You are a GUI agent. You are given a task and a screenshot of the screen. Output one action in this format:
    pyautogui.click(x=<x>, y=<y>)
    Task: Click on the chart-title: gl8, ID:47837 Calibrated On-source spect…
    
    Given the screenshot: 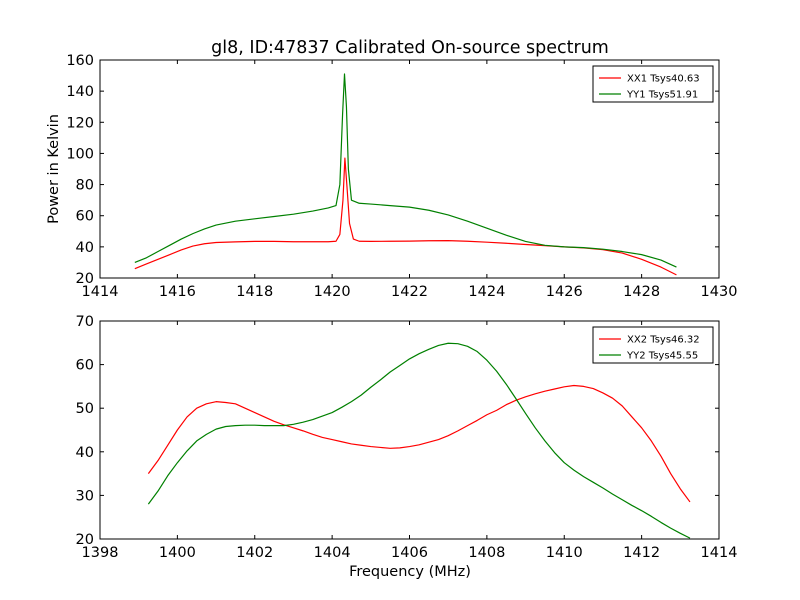 What is the action you would take?
    pyautogui.click(x=410, y=48)
    